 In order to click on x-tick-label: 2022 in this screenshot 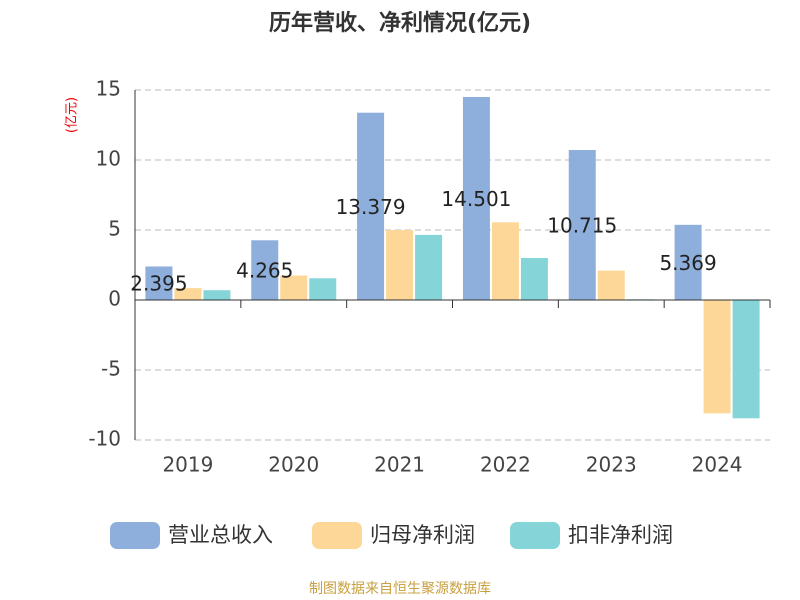, I will do `click(505, 465)`.